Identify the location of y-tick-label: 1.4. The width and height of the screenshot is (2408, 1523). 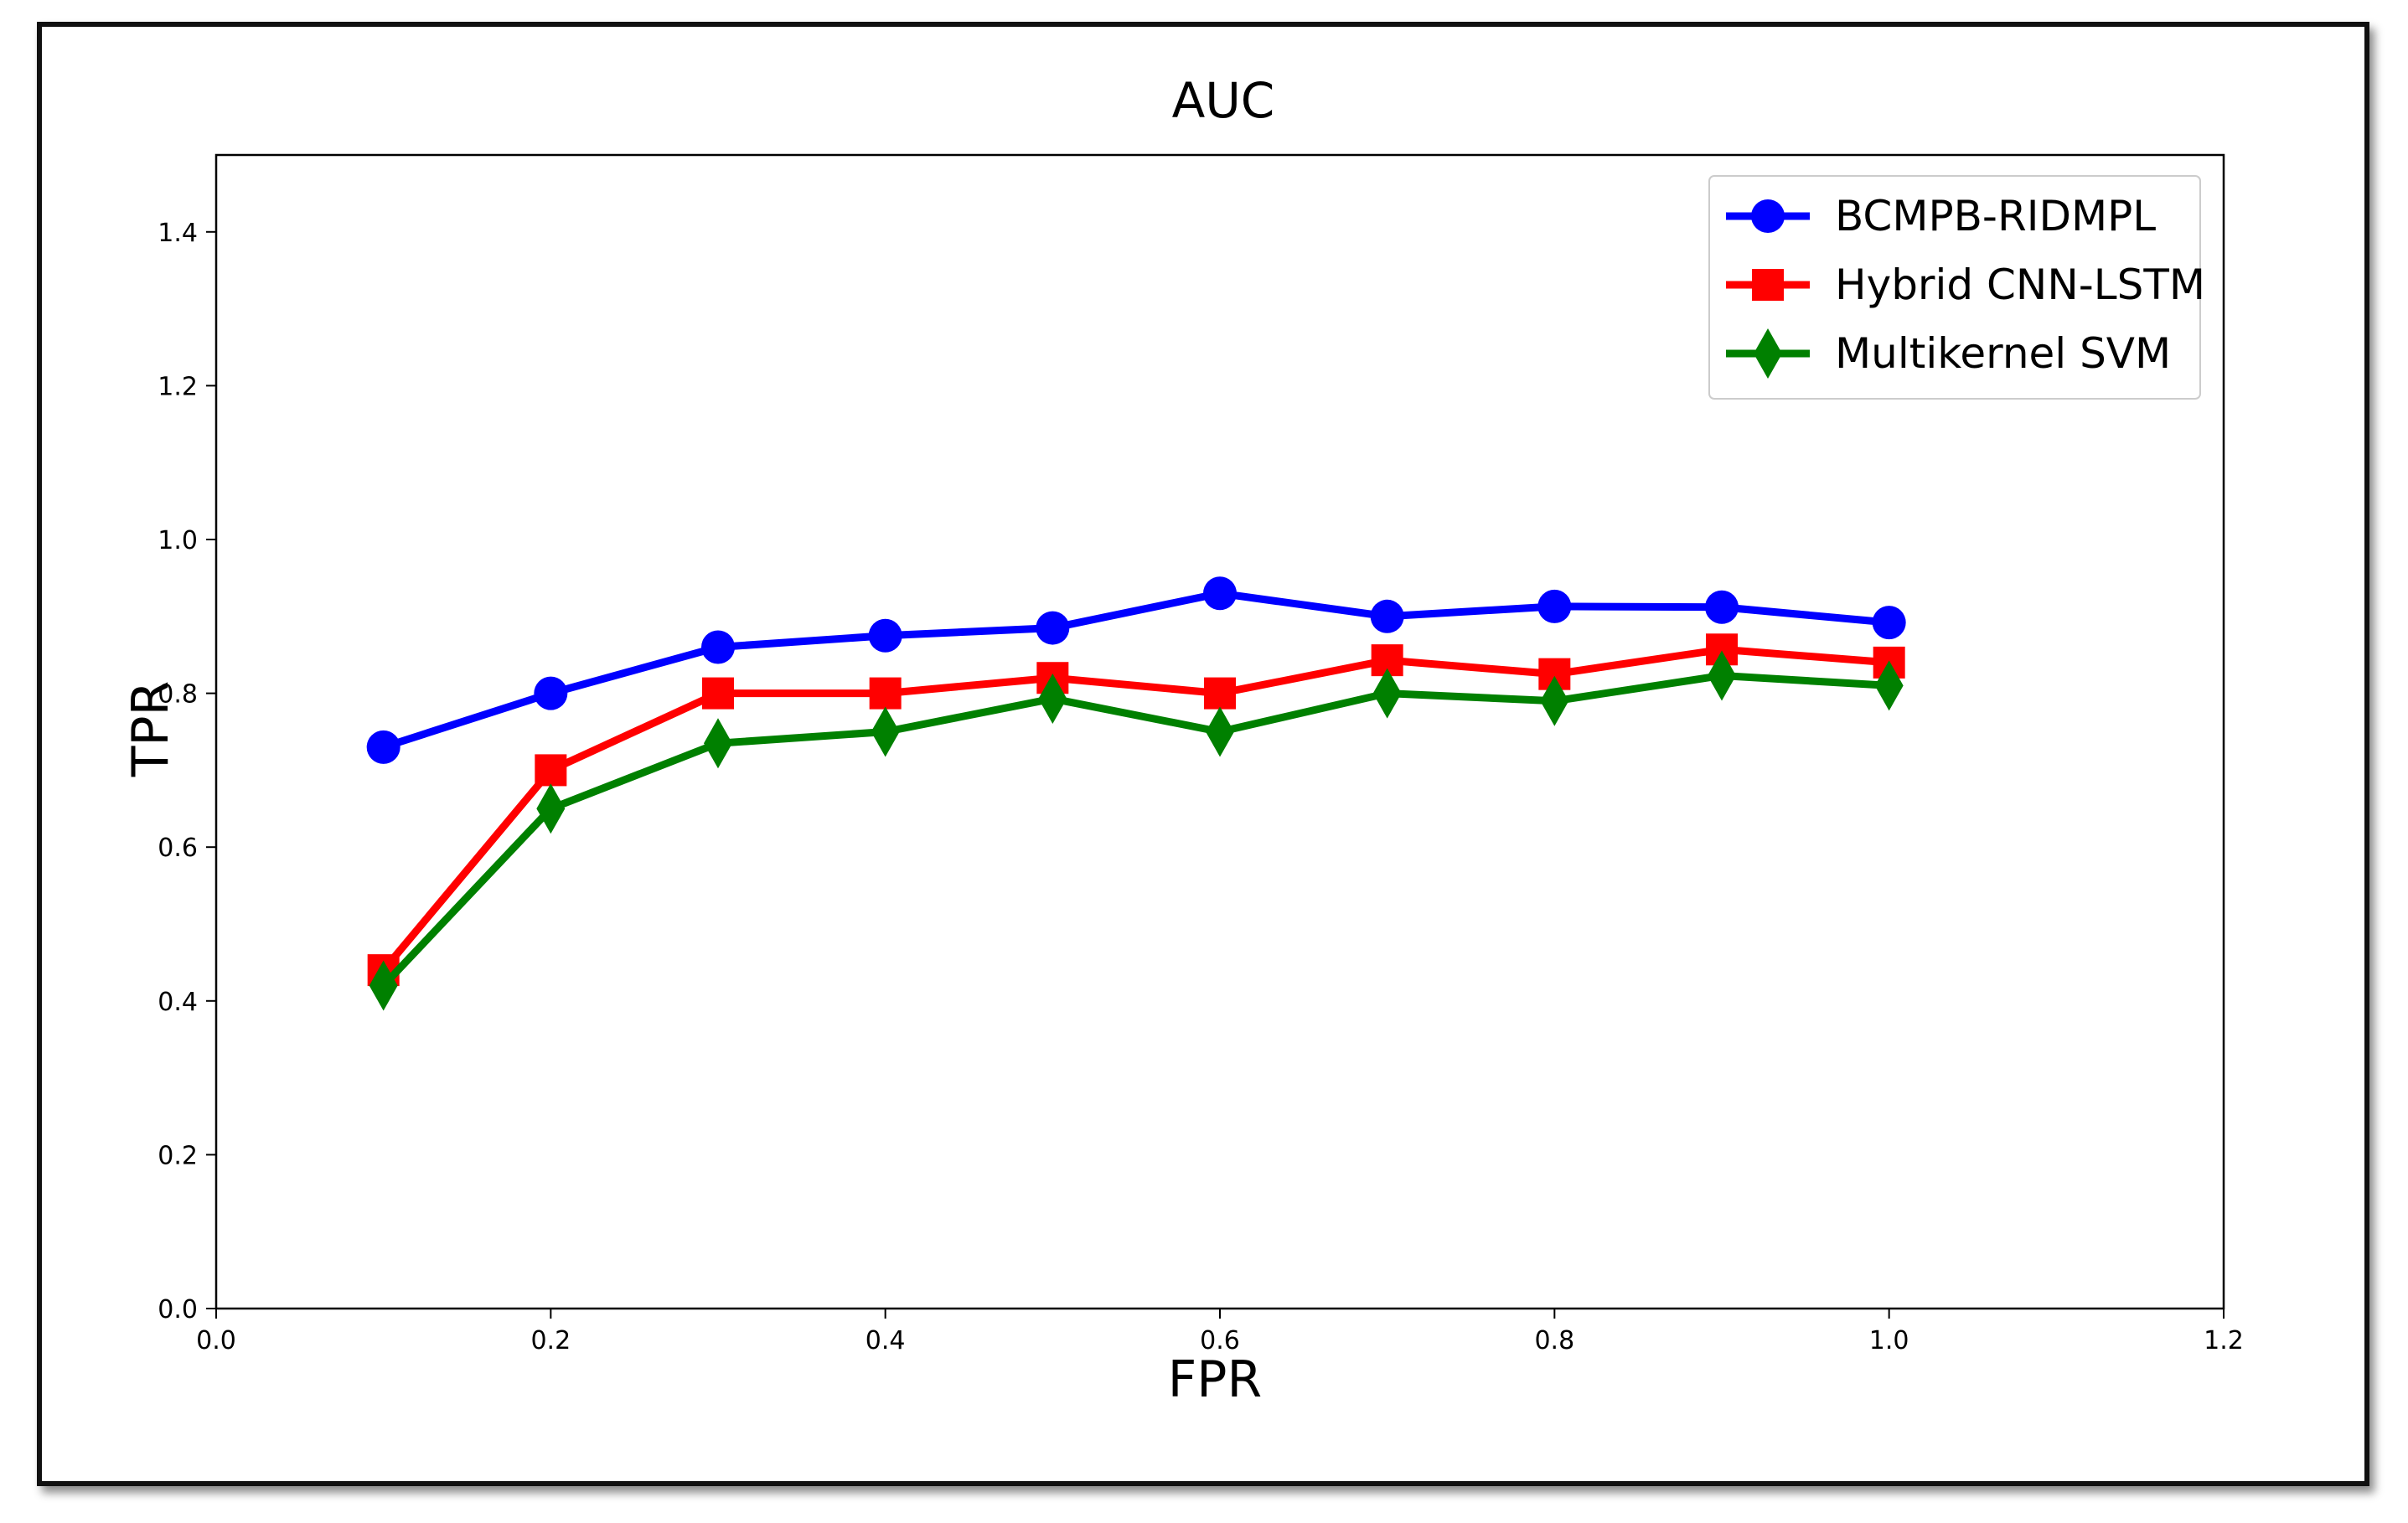
(178, 234).